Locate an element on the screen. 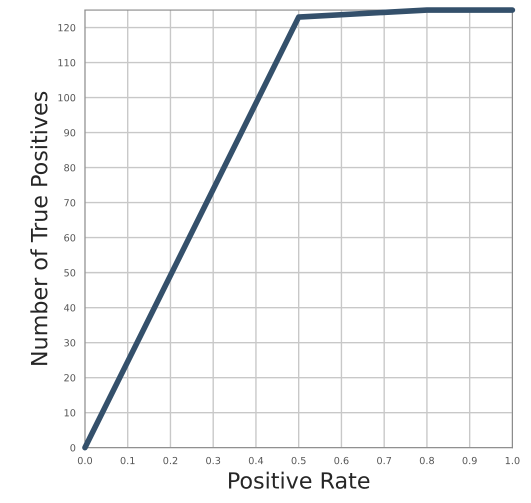 The height and width of the screenshot is (503, 531). x-tick-label: 0.6 is located at coordinates (341, 460).